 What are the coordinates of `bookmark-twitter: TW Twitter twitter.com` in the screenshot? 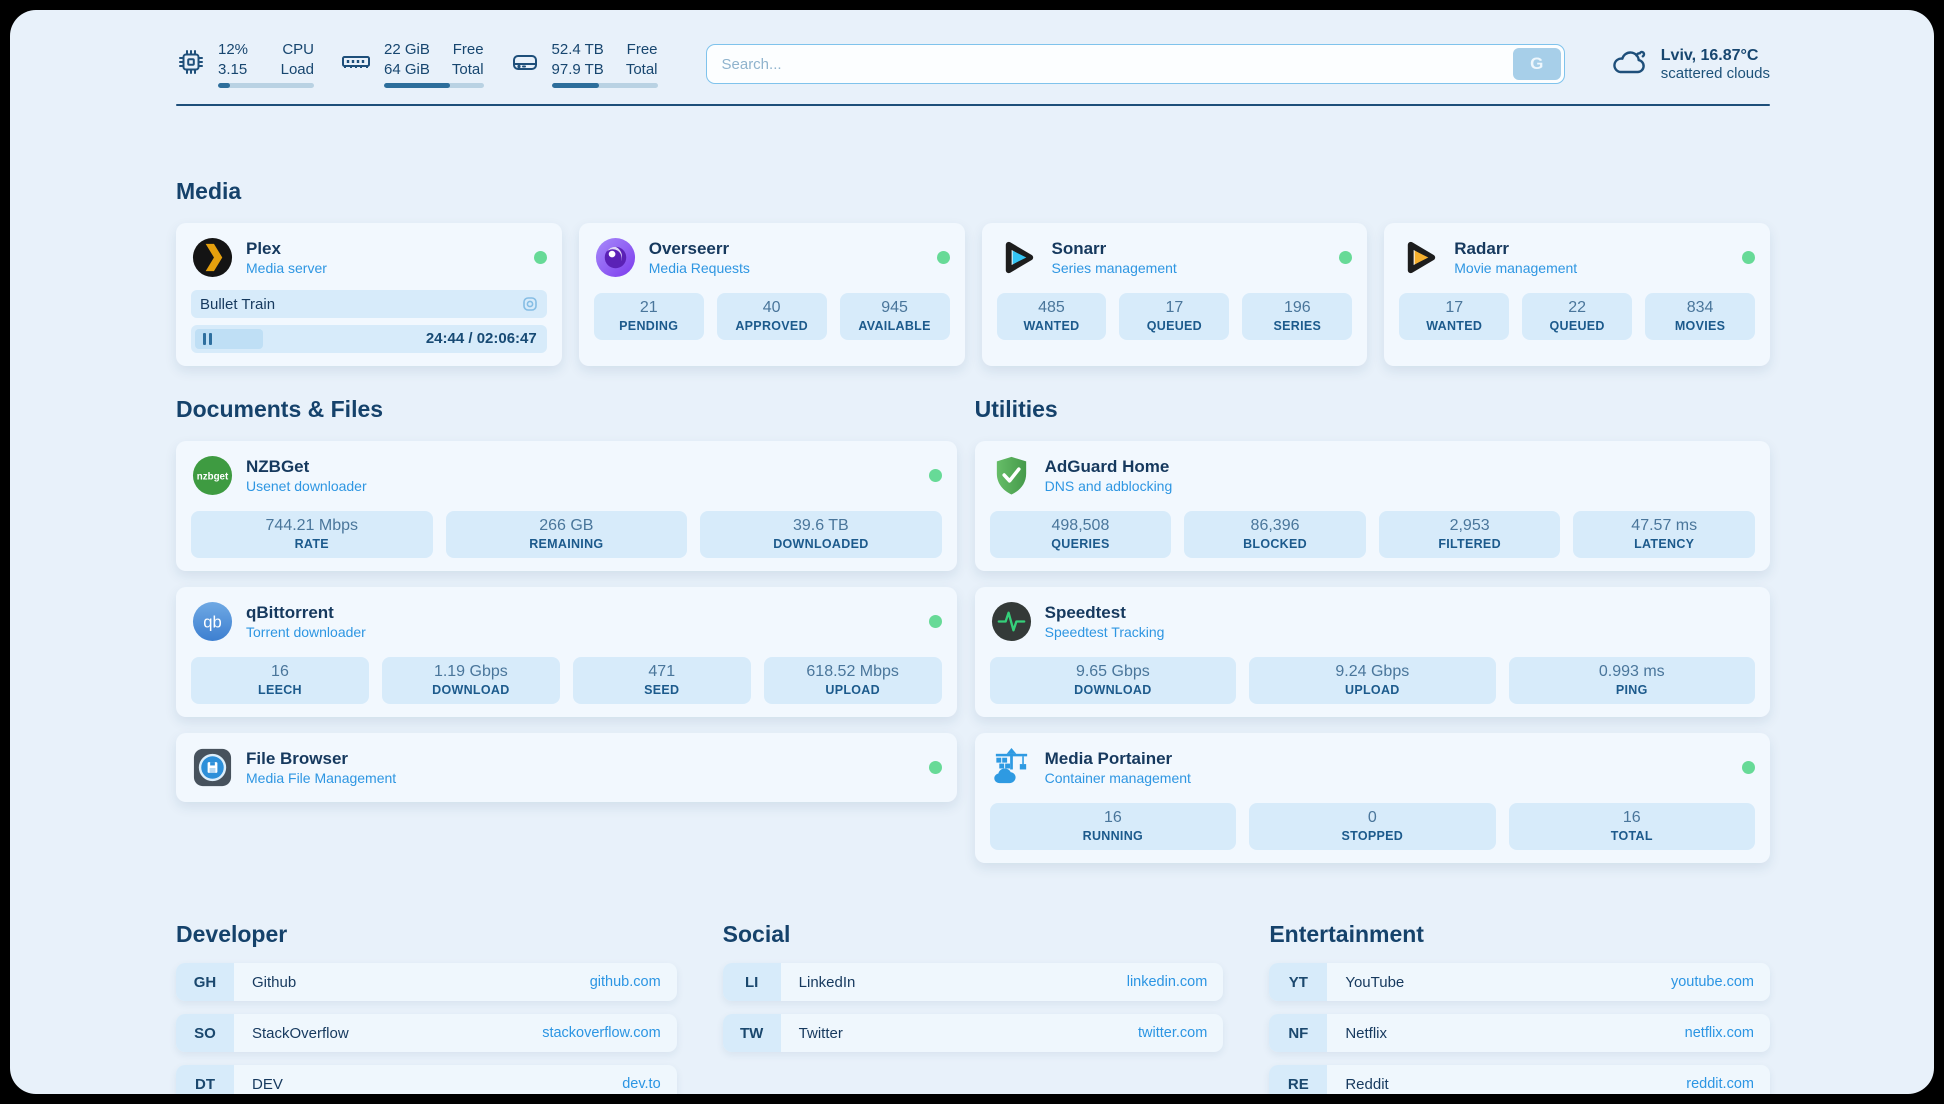 It's located at (973, 1033).